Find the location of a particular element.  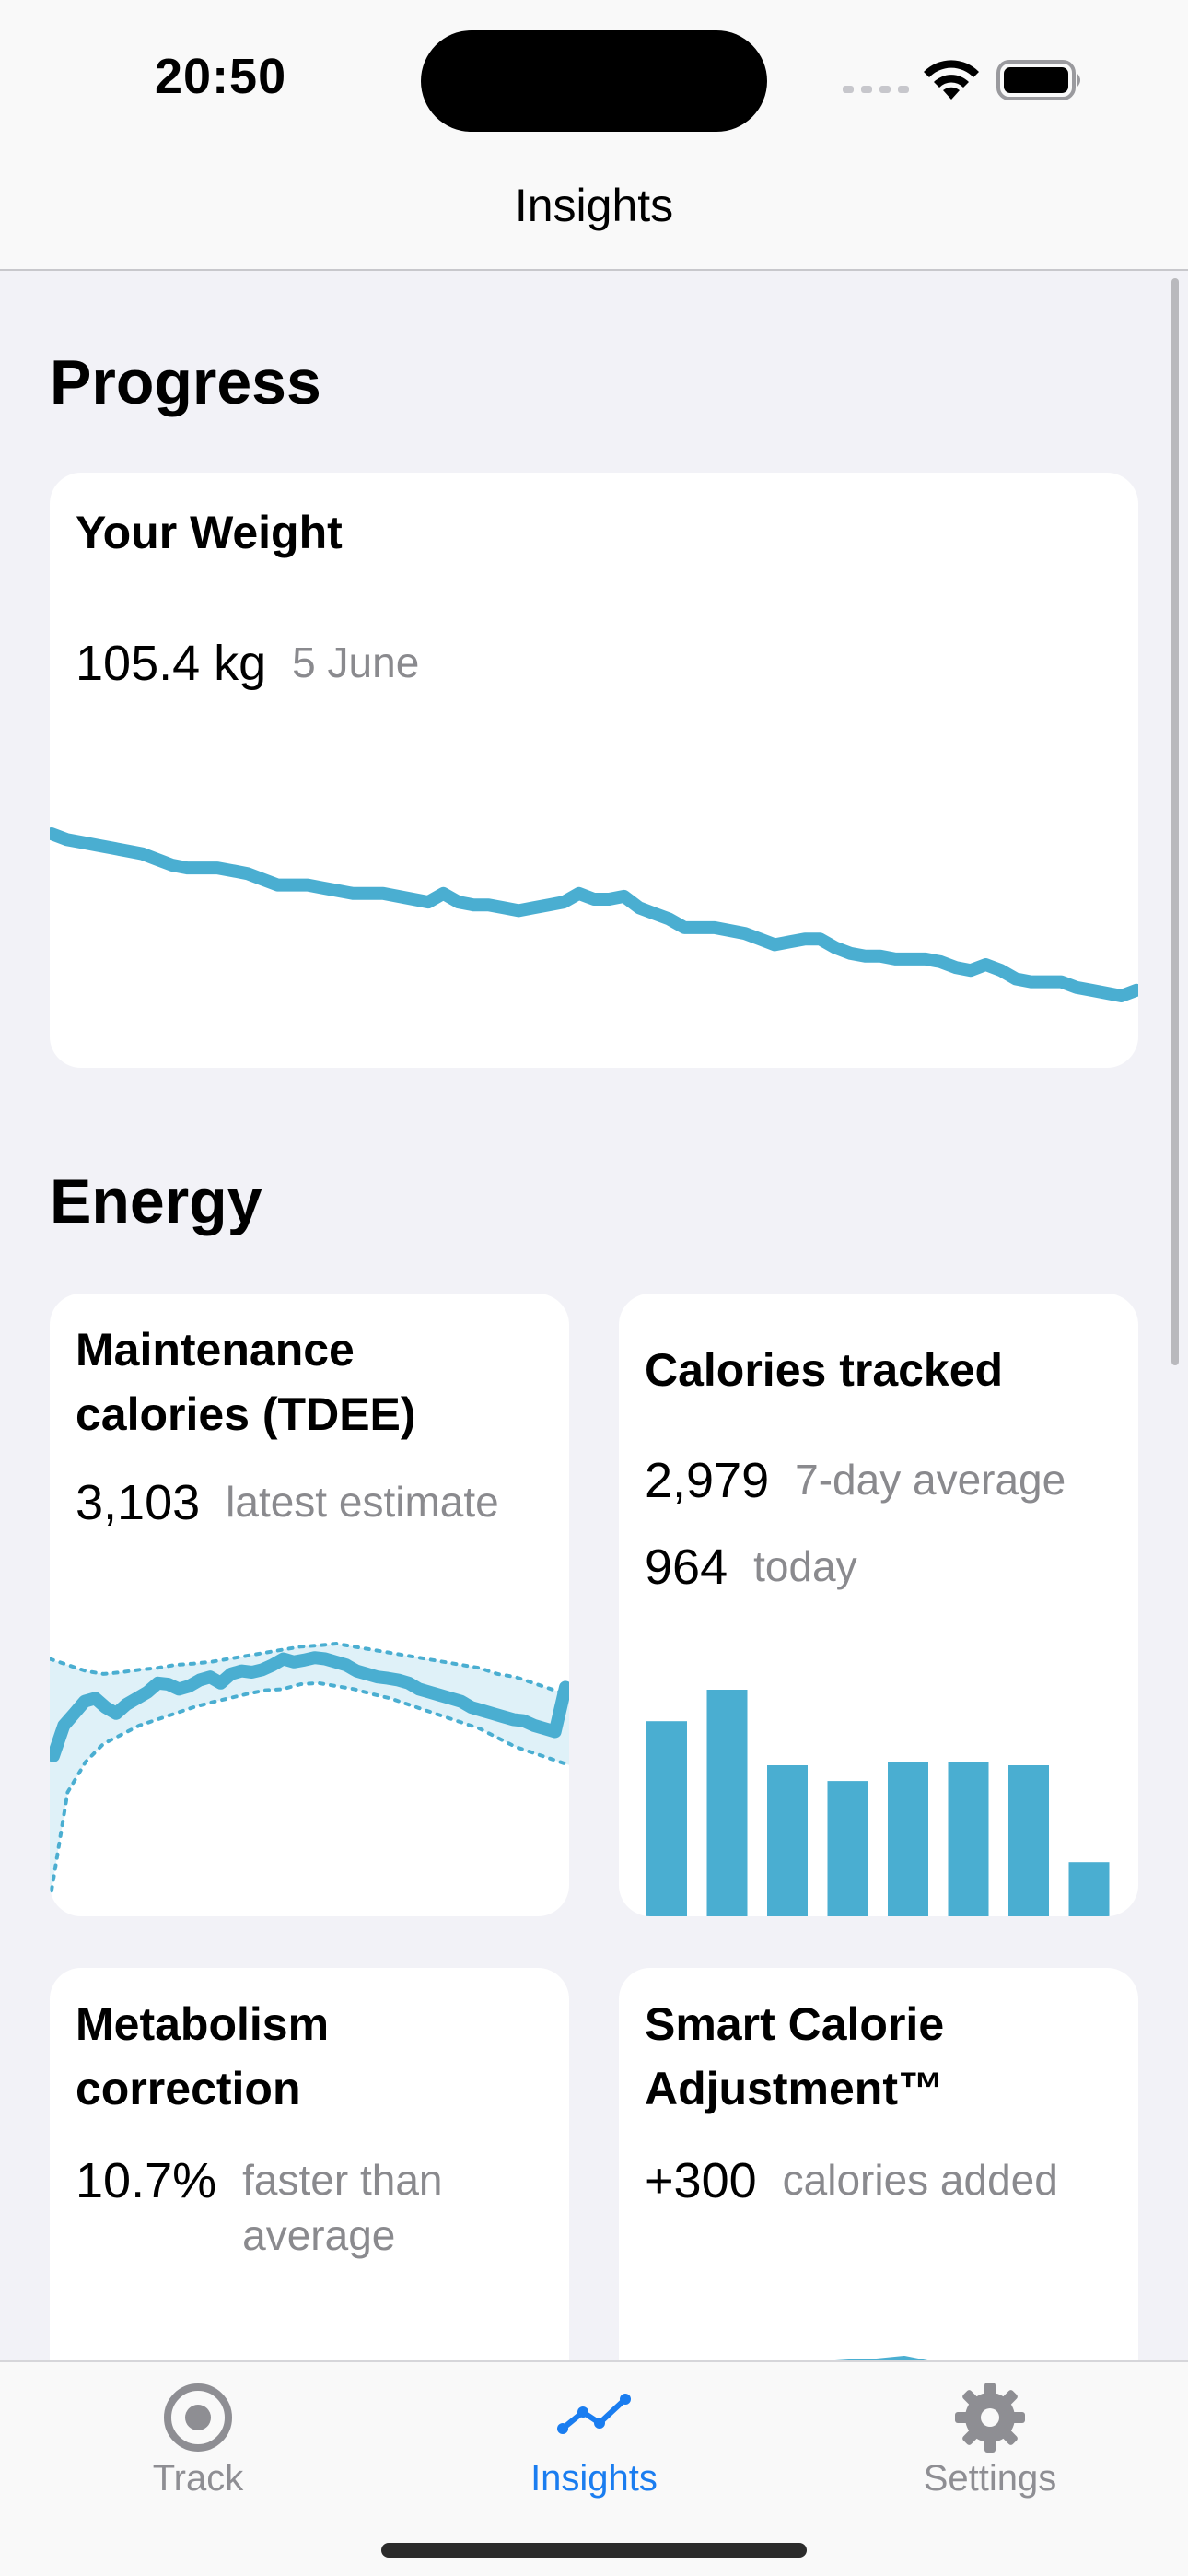

navigation-bar: Insights is located at coordinates (594, 209).